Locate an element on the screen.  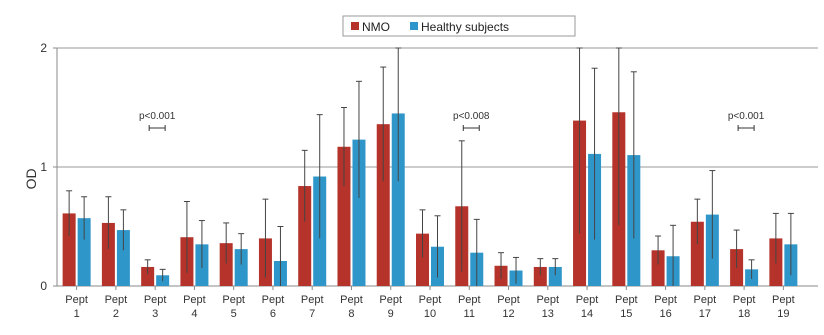
y-tick-label-2: 2 is located at coordinates (43, 48).